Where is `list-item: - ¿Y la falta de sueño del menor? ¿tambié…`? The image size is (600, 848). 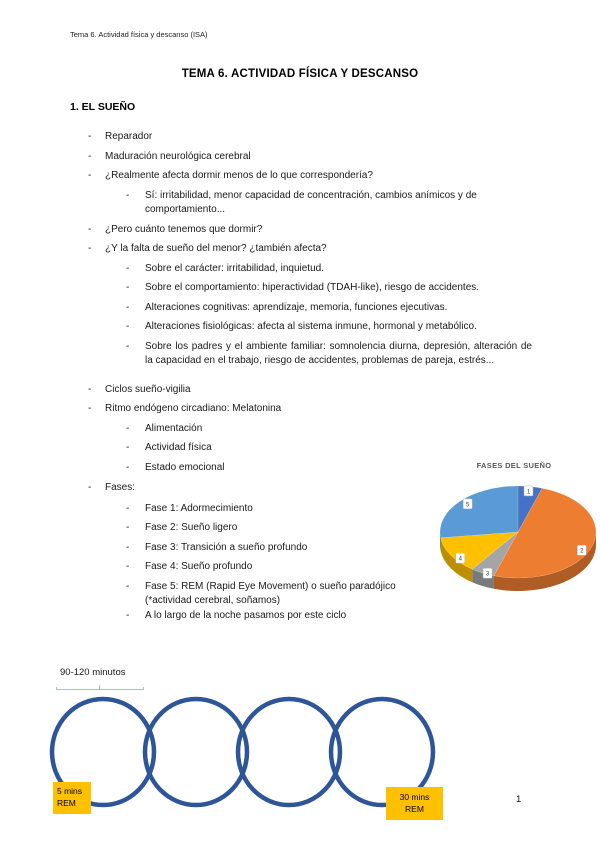
list-item: - ¿Y la falta de sueño del menor? ¿tambié… is located at coordinates (301, 249).